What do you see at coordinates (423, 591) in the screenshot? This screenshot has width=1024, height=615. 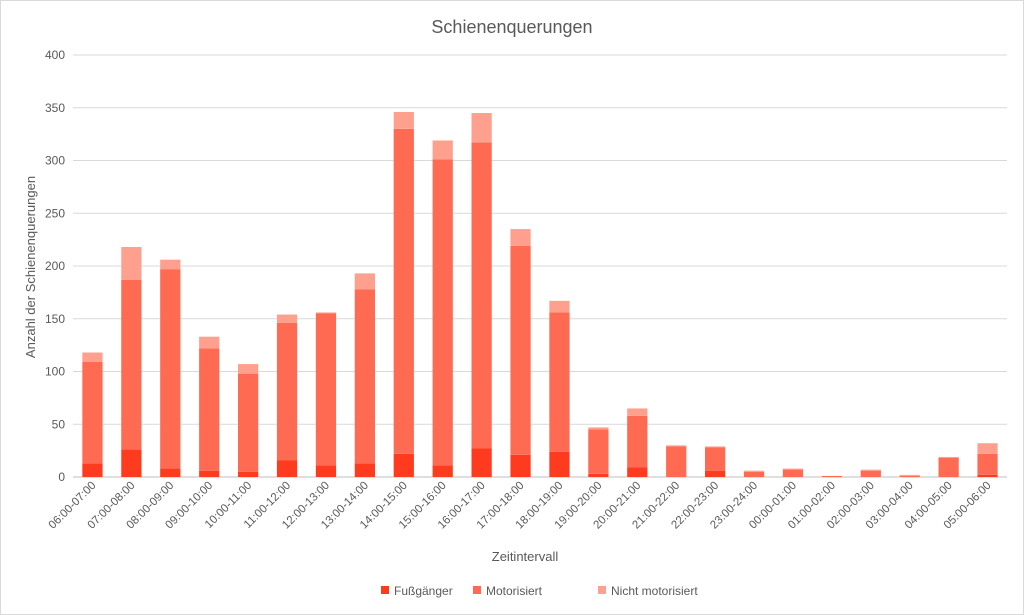 I see `legend-label: Fußgänger` at bounding box center [423, 591].